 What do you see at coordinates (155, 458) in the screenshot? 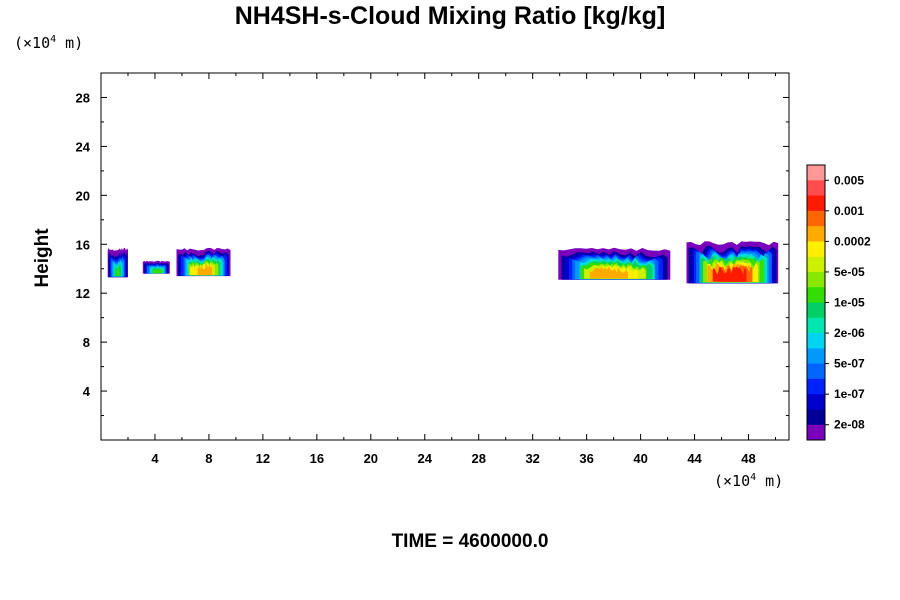
I see `x-tick-label: 4` at bounding box center [155, 458].